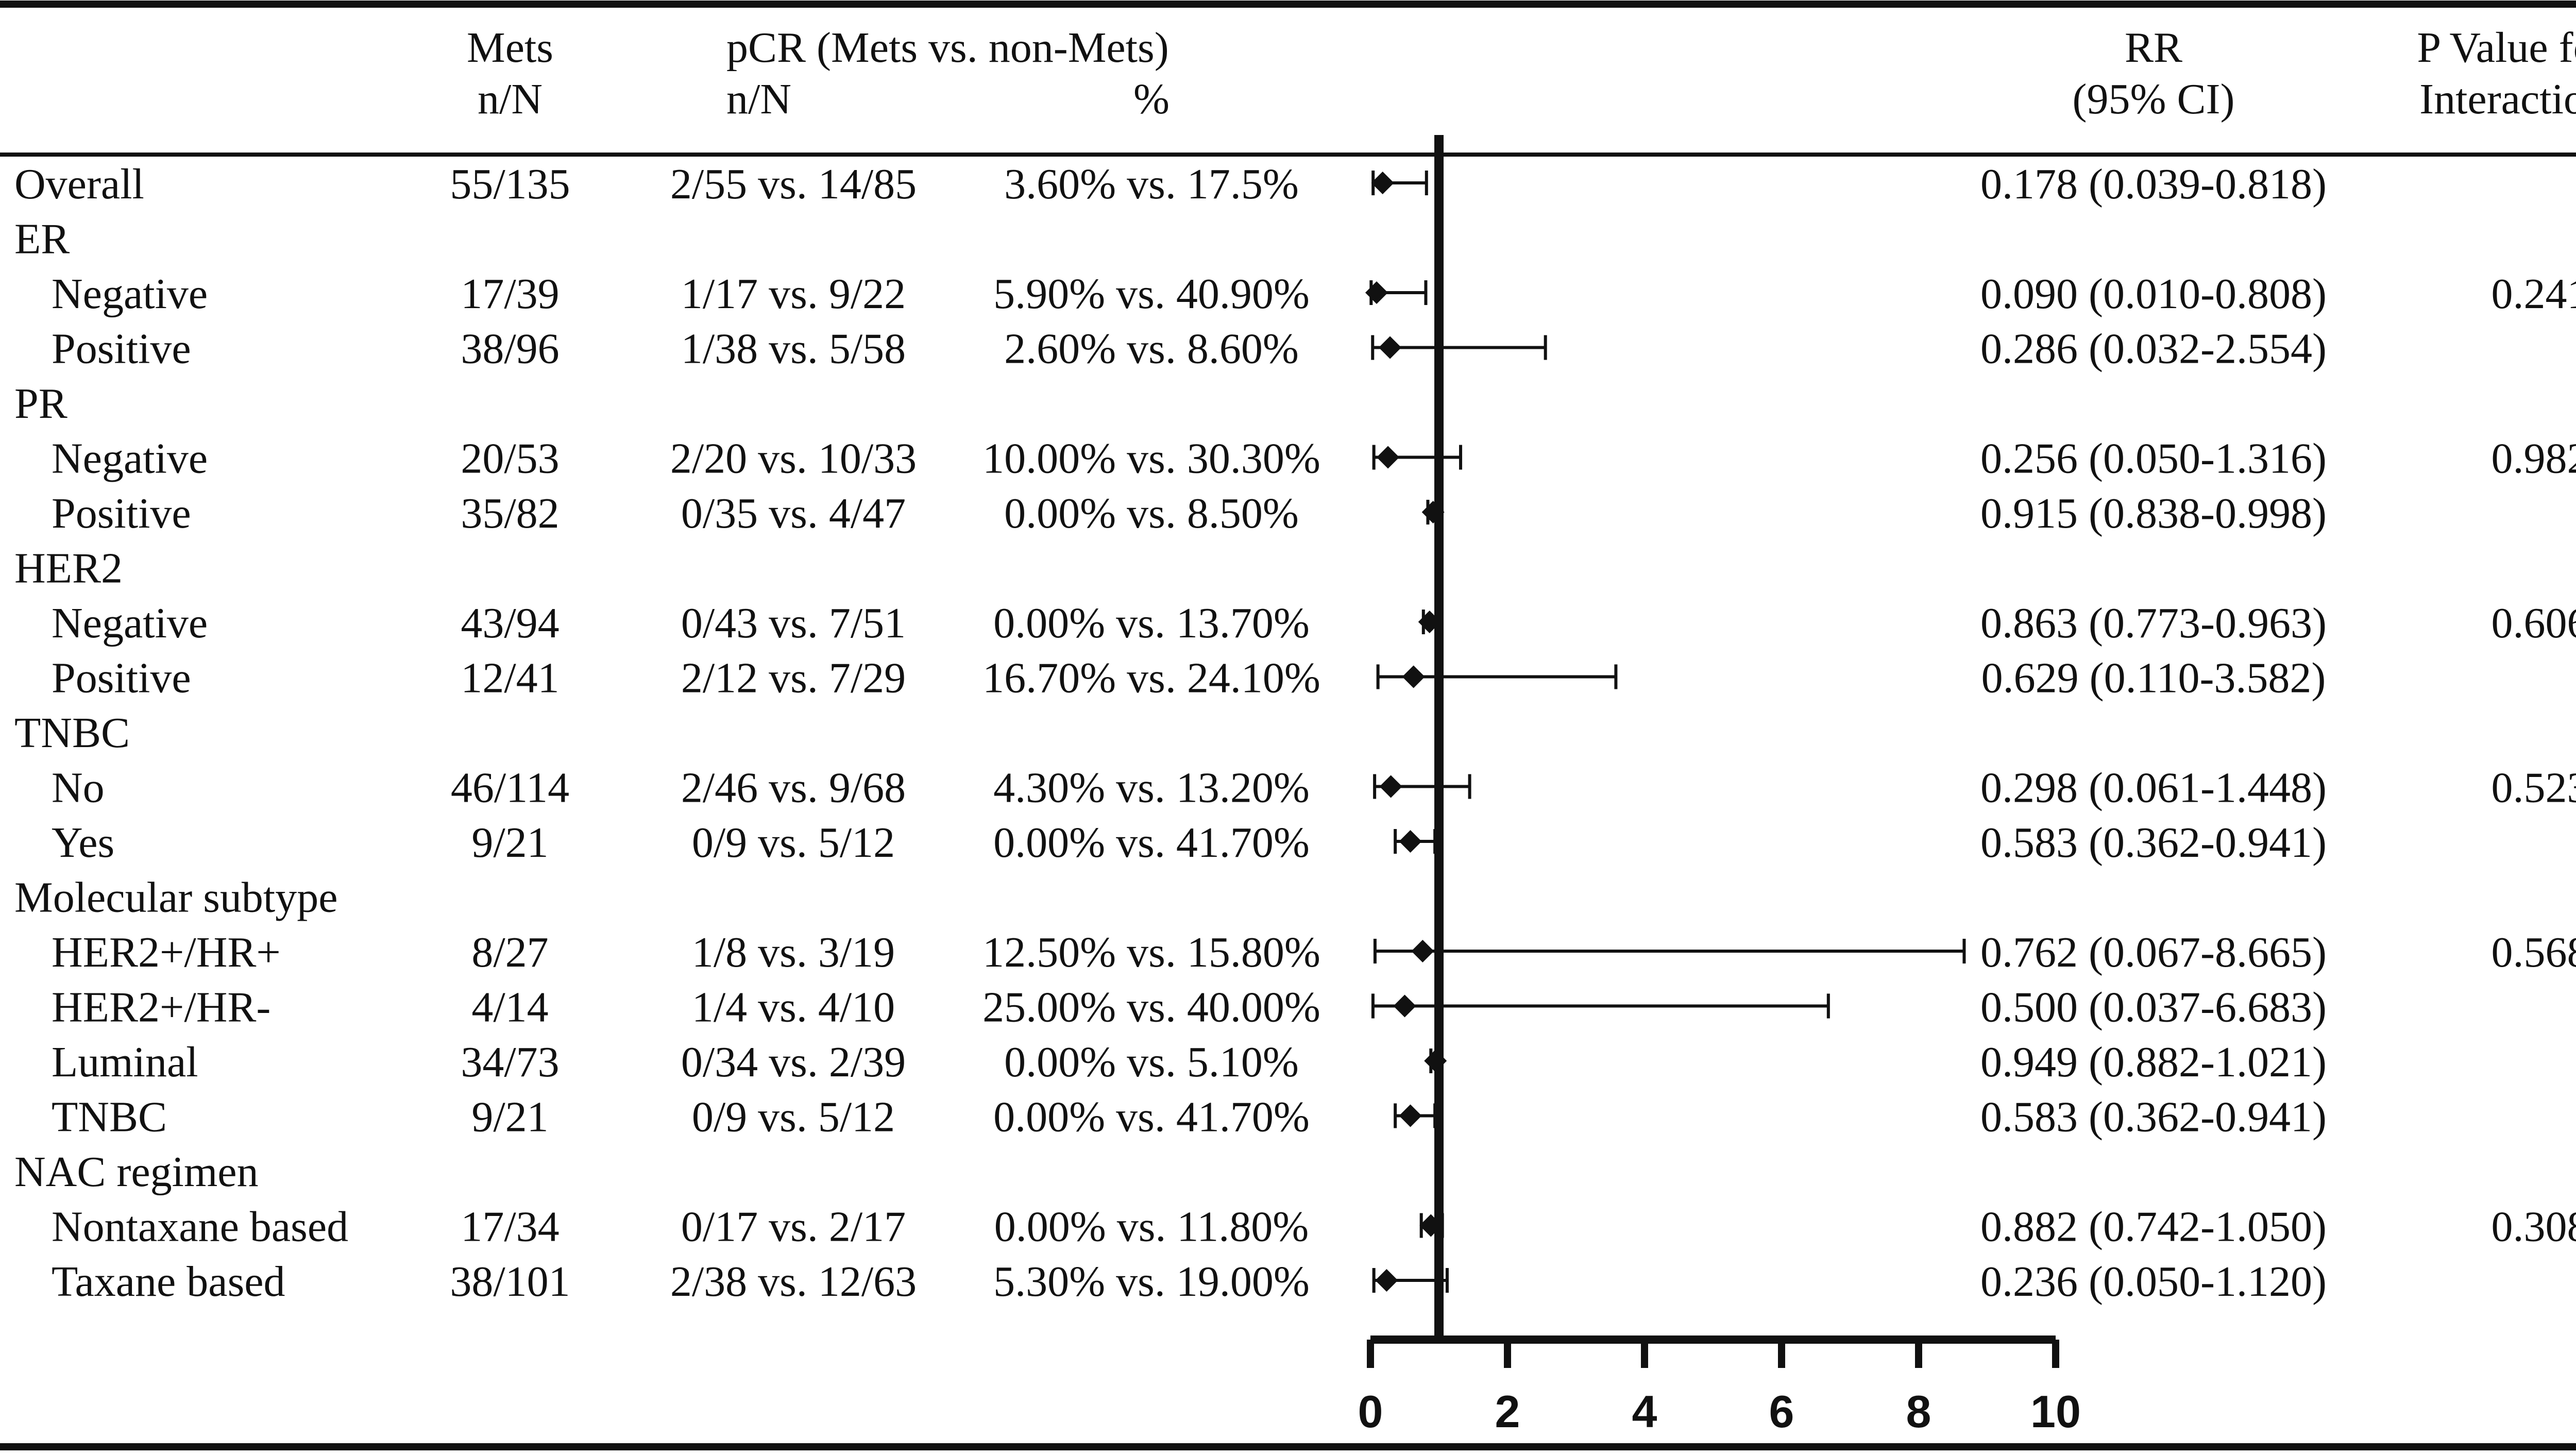 The image size is (2576, 1454). I want to click on rr-cell: 0.090 (0.010-0.808), so click(2153, 294).